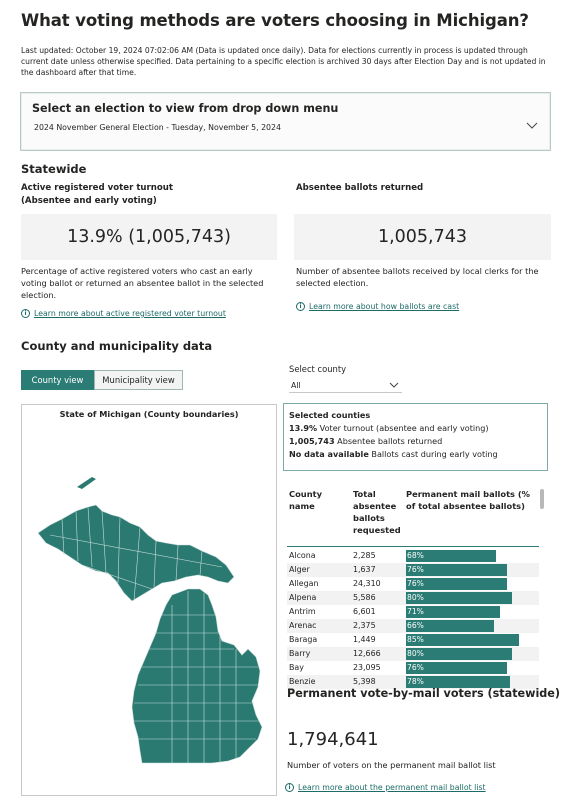 The width and height of the screenshot is (564, 800). I want to click on turnout-title-line1: Active registered voter turnout, so click(97, 188).